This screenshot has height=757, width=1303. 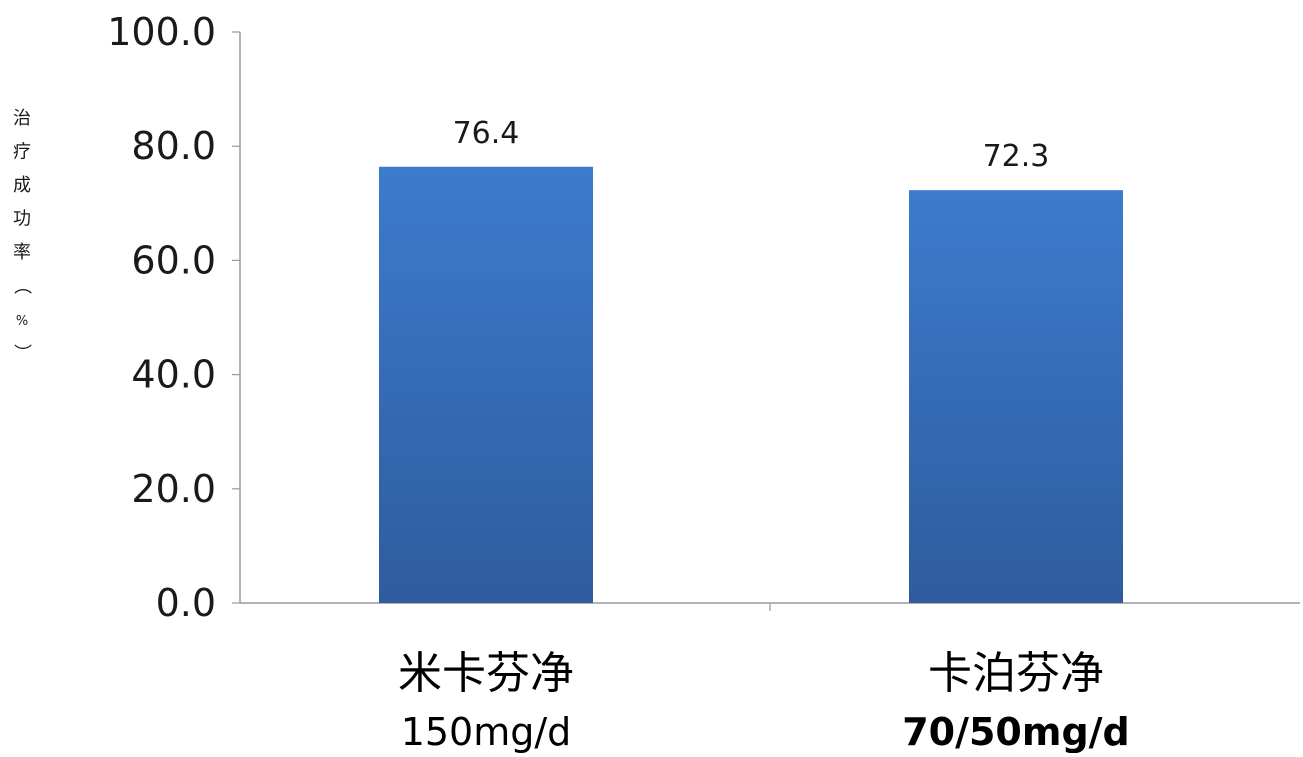 What do you see at coordinates (22, 219) in the screenshot?
I see `y-axis-label-char: 功` at bounding box center [22, 219].